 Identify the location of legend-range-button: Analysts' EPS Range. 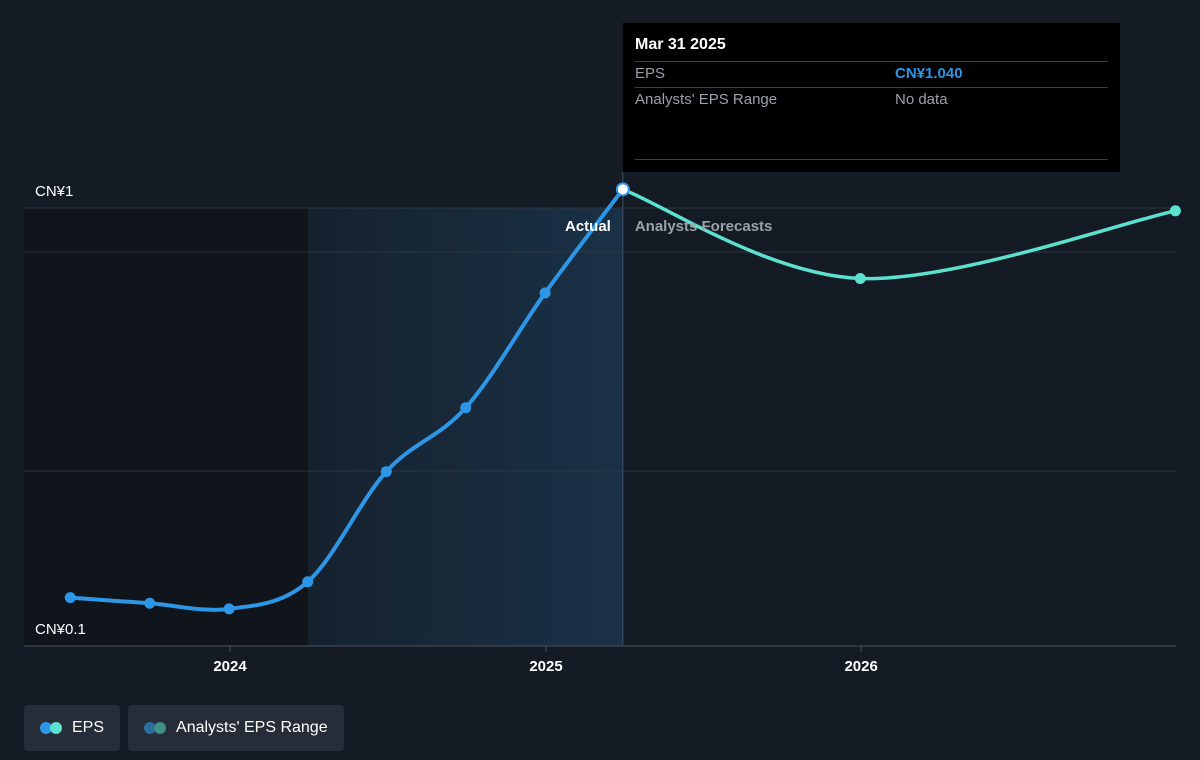
(236, 728).